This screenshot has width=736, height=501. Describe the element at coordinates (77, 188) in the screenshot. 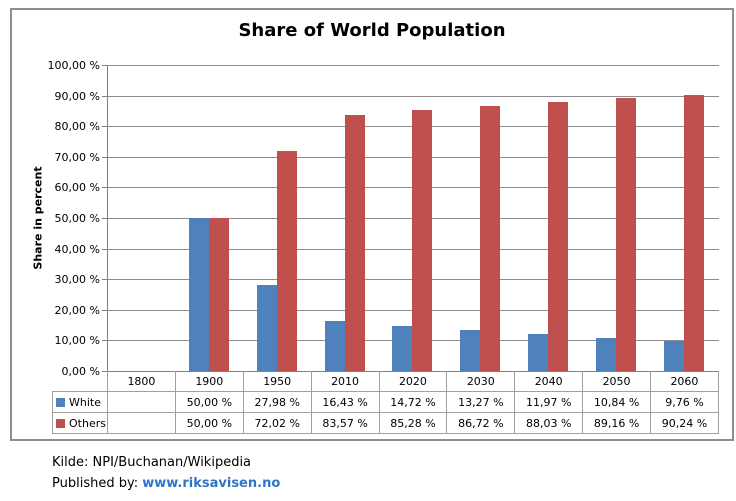

I see `y-axis-tick-label: 60,00 %` at that location.